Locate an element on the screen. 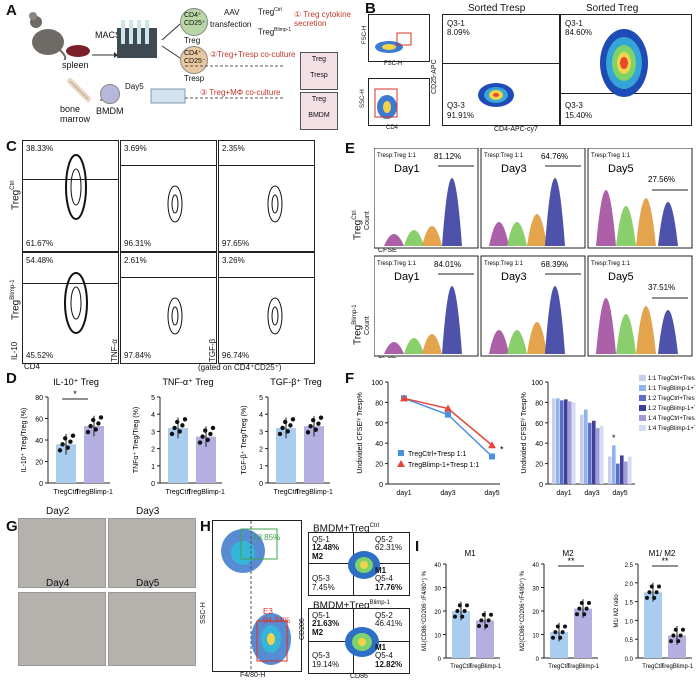 The height and width of the screenshot is (692, 700). tresp-cell-marker: CD4⁺ CD25⁻ is located at coordinates (195, 57).